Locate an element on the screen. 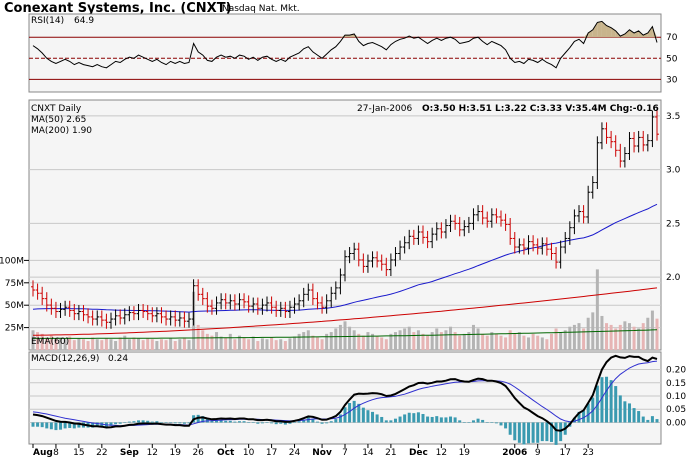 Image resolution: width=695 pixels, height=458 pixels. price-tick-labels: 3.5 3.0 2.5 2.0 is located at coordinates (673, 197).